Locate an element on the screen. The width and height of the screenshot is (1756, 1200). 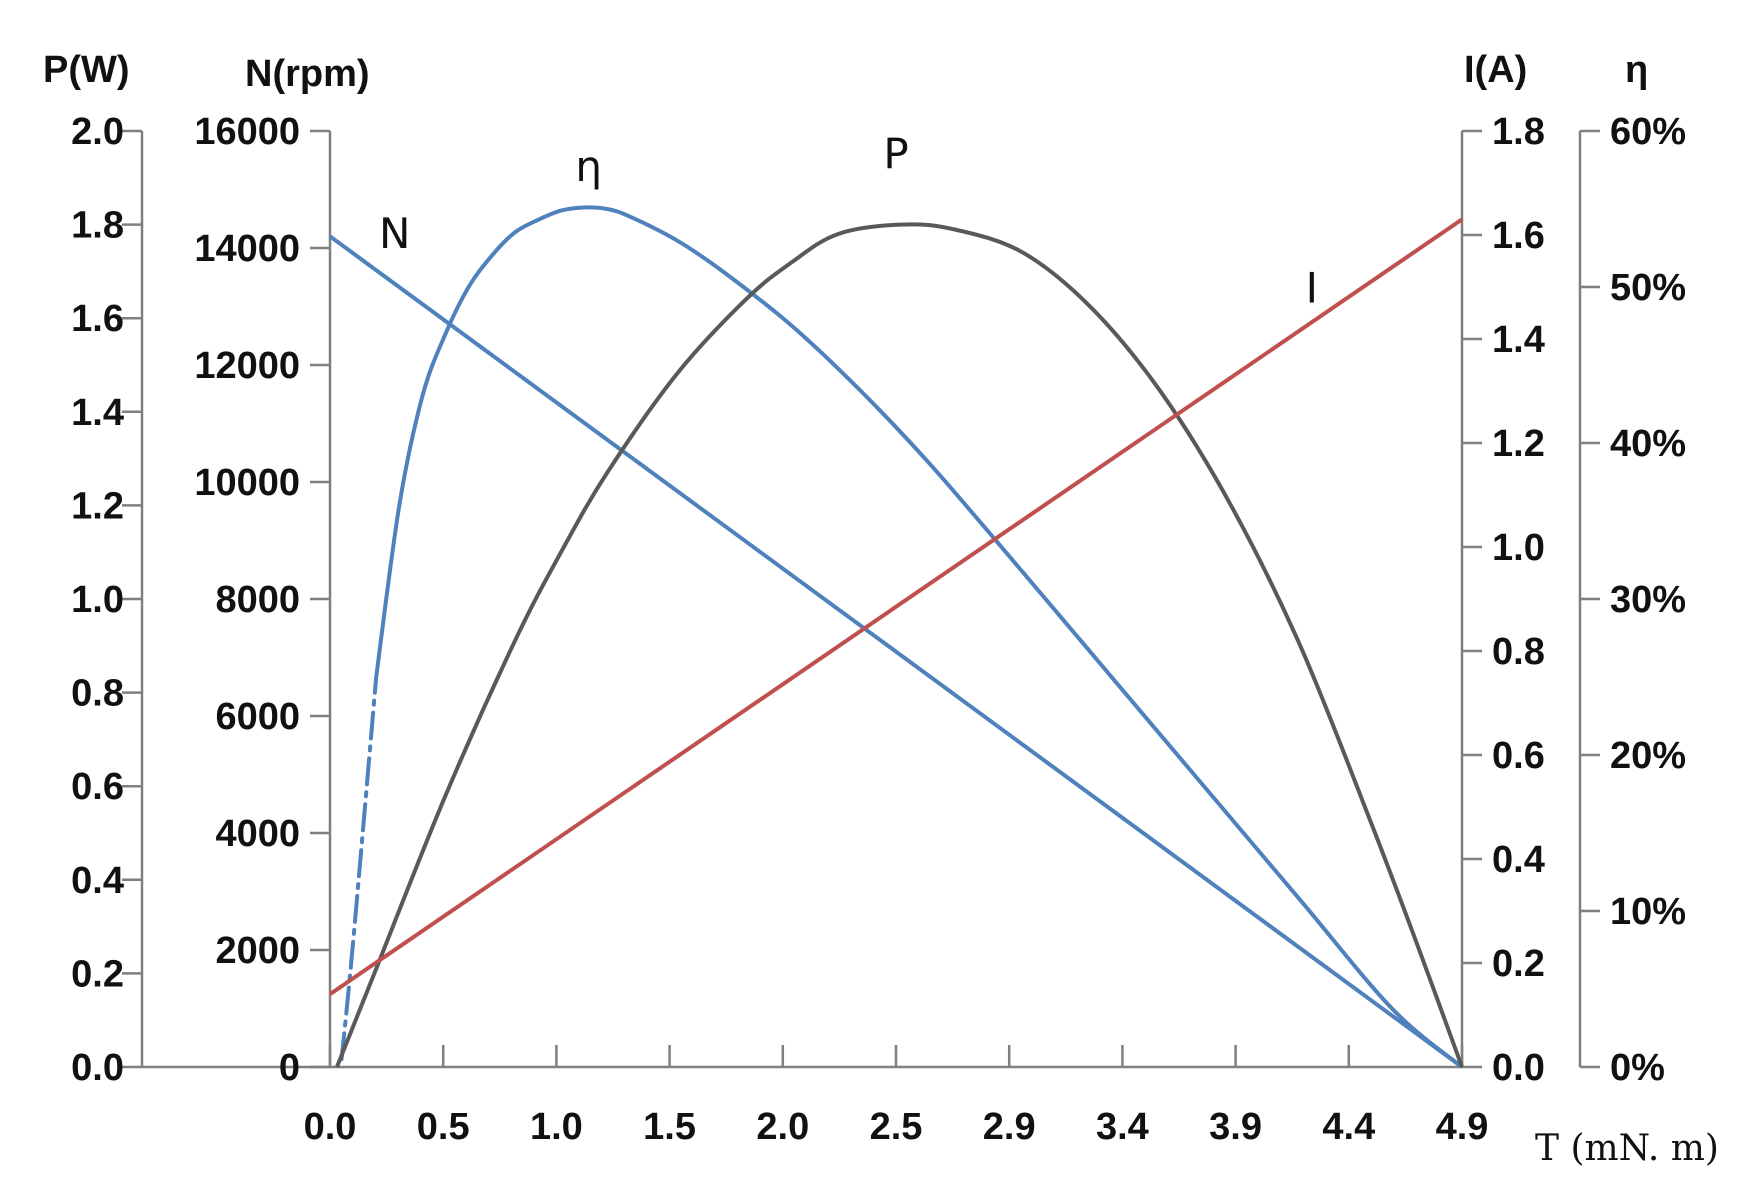
p-tick-label: 1.0 is located at coordinates (97, 600).